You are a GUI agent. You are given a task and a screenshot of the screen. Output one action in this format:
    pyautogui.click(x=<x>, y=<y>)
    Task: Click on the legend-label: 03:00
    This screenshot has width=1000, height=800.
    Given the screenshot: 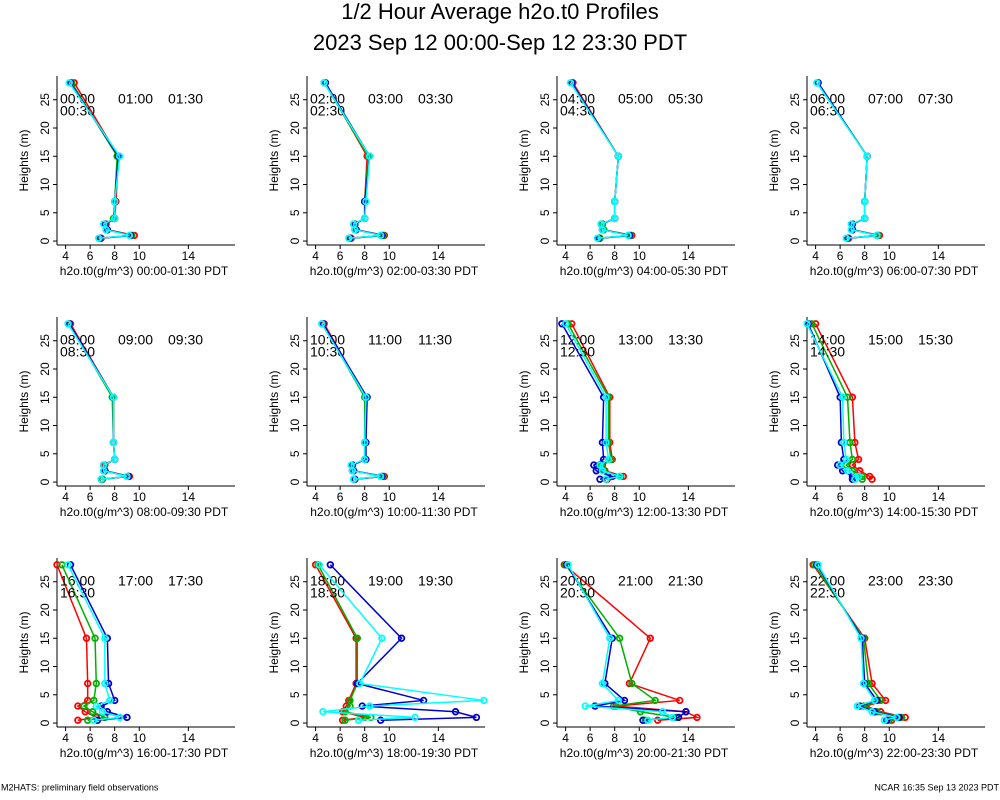 What is the action you would take?
    pyautogui.click(x=385, y=99)
    